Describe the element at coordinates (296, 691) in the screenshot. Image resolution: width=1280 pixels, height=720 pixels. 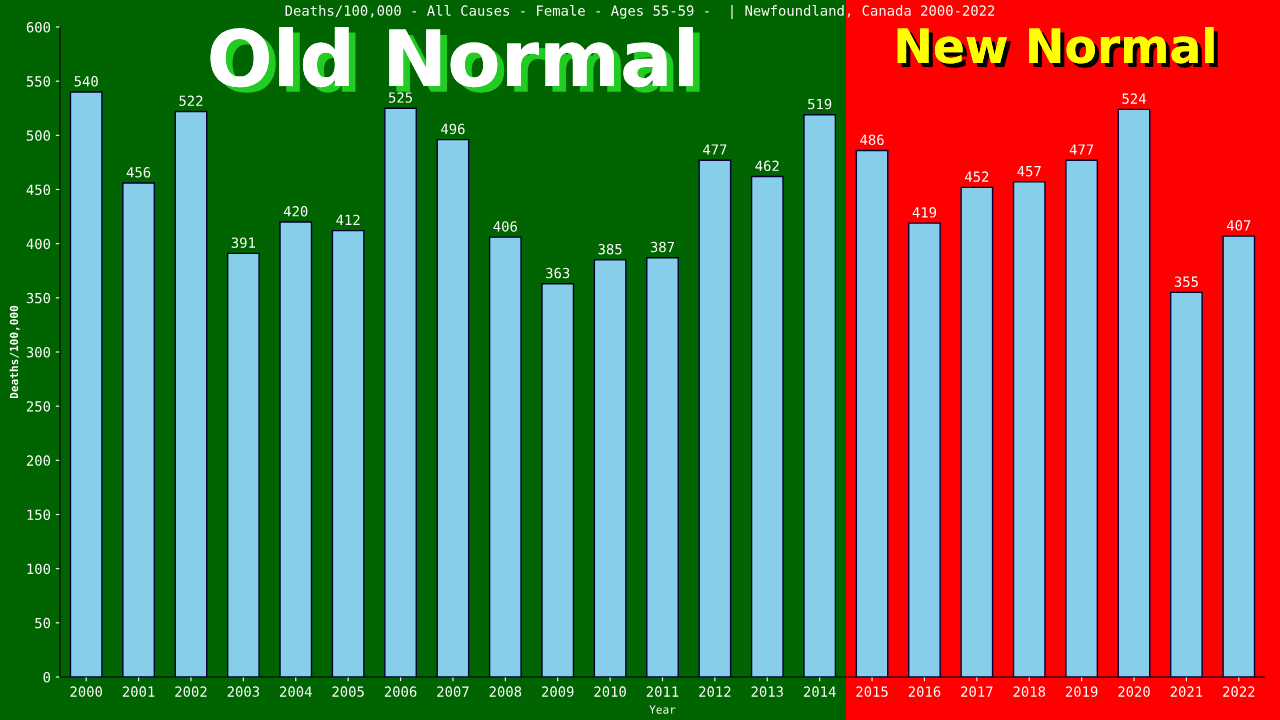
I see `x-tick-label: 2004` at that location.